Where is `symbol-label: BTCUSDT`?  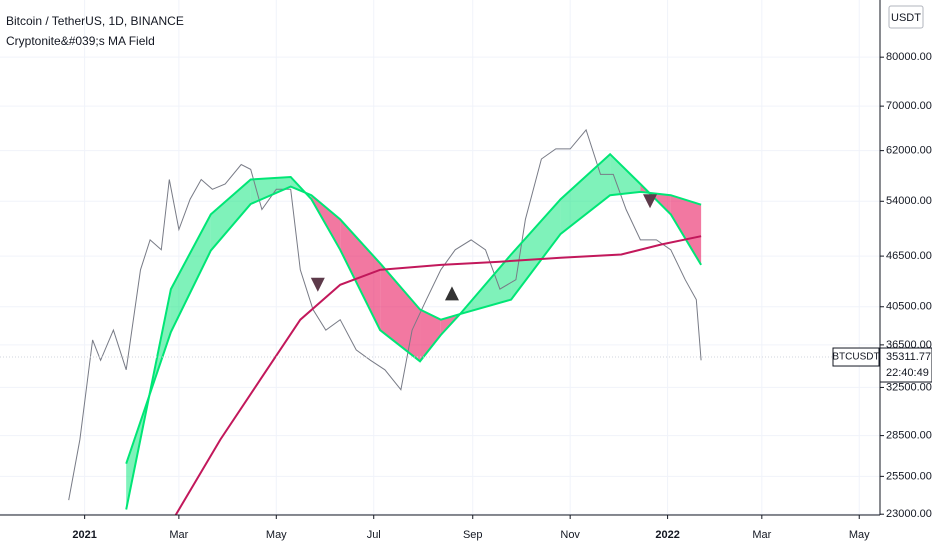 symbol-label: BTCUSDT is located at coordinates (855, 357).